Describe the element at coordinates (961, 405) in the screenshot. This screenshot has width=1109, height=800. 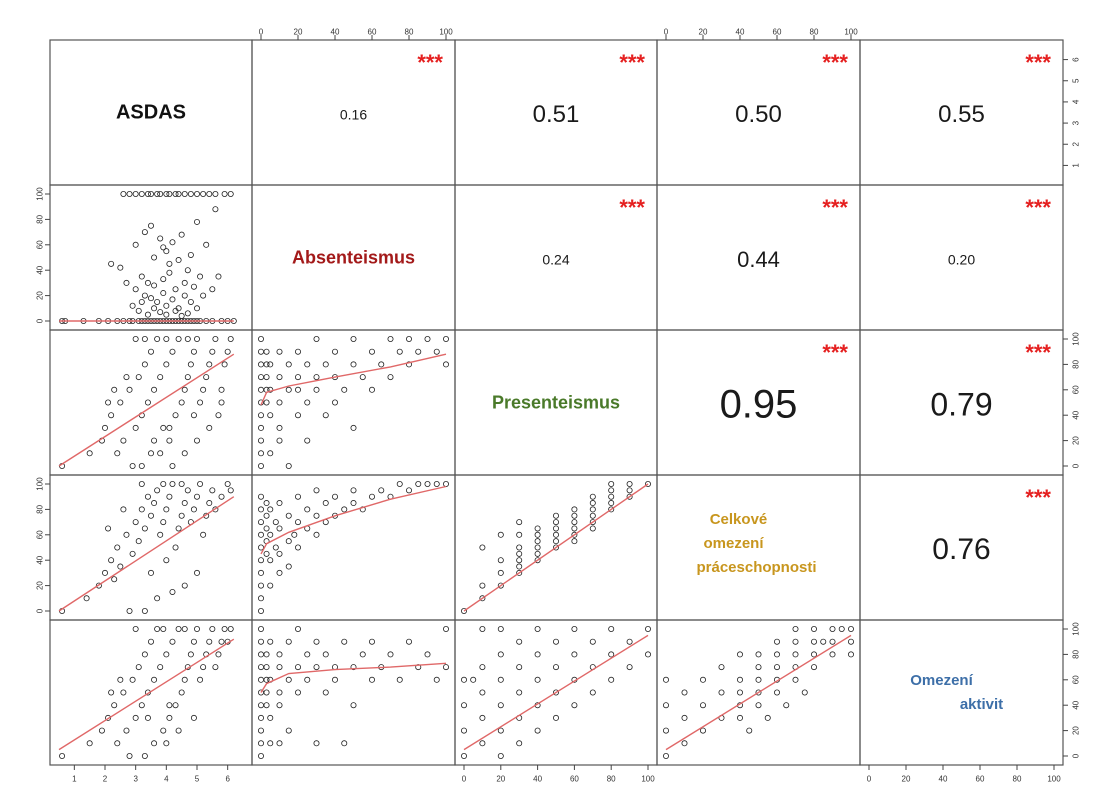
I see `correlation-value-r2-c4: 0.79` at that location.